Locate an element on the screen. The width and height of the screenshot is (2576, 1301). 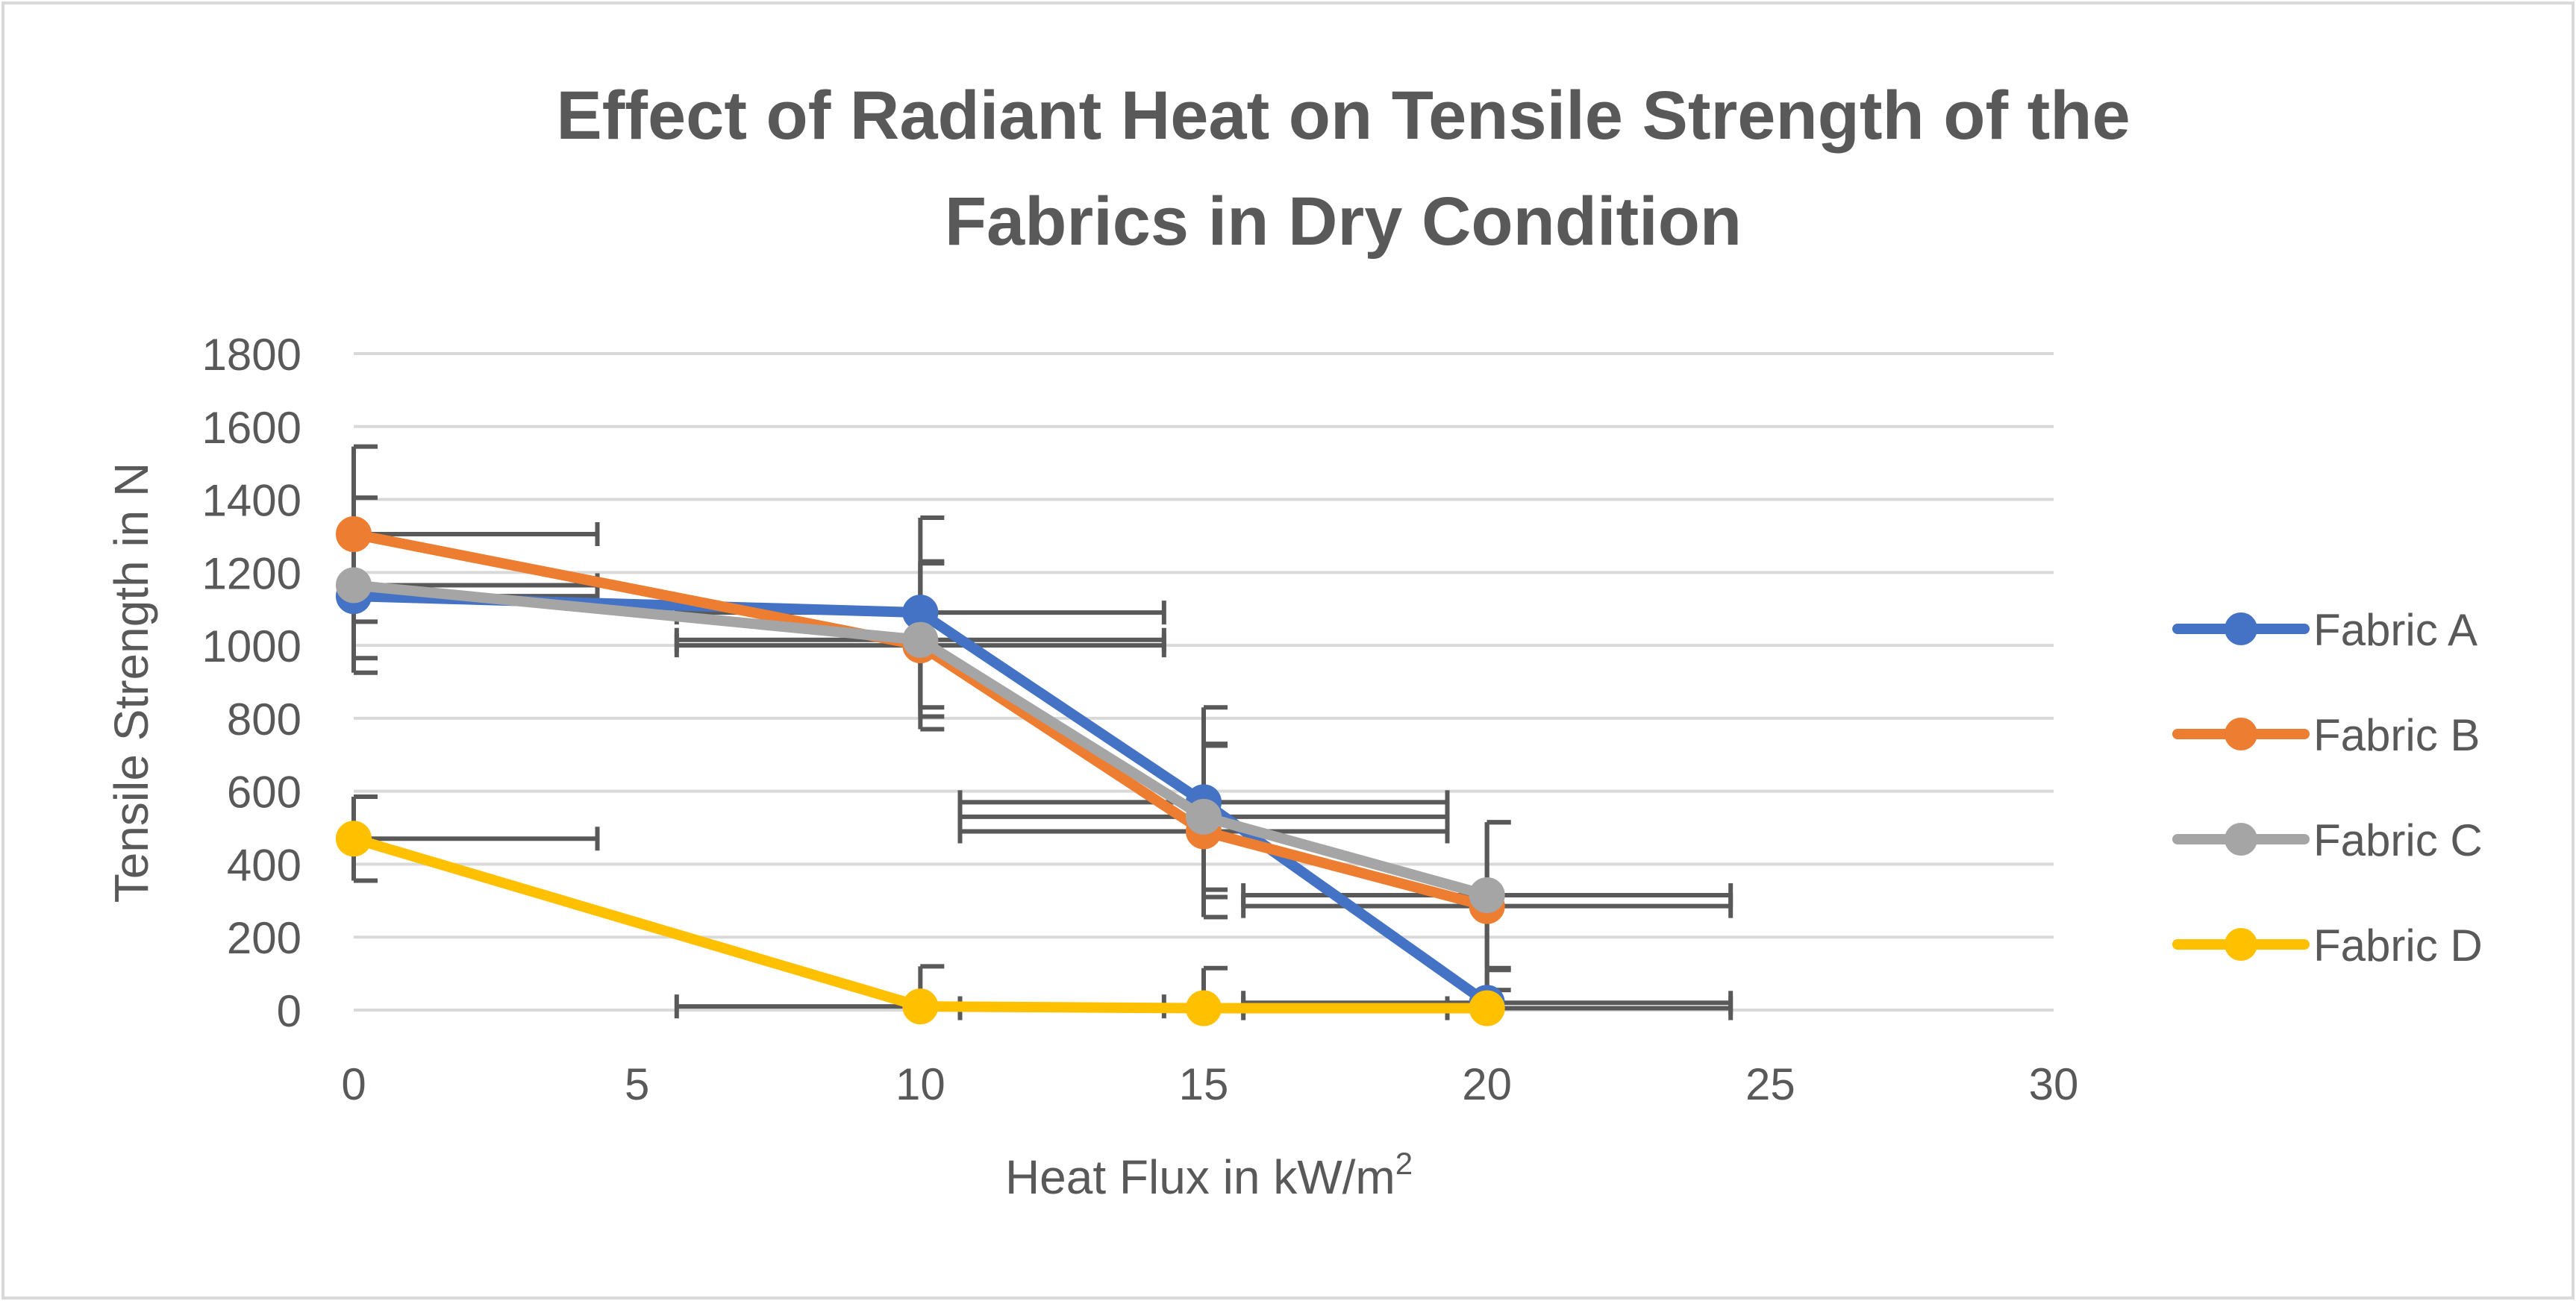
legend-item-fabric-d: Fabric D is located at coordinates (2327, 946).